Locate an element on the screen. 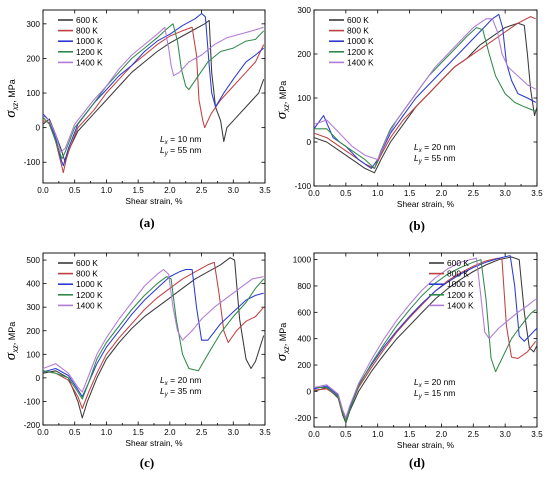  x-axis-label: Shear strain, % is located at coordinates (154, 443).